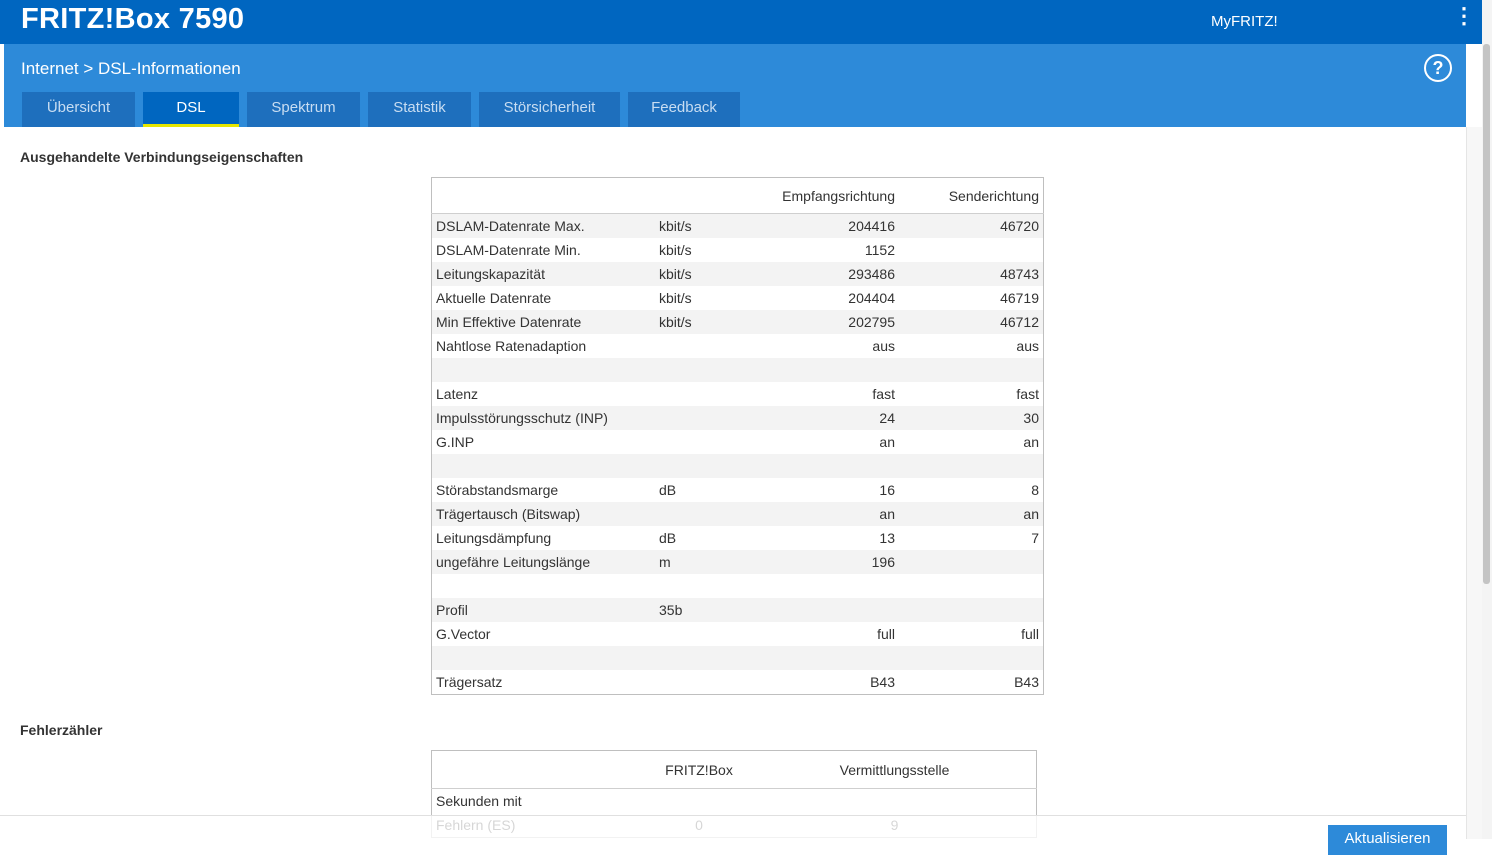  What do you see at coordinates (887, 490) in the screenshot?
I see `row-receive-value: 16` at bounding box center [887, 490].